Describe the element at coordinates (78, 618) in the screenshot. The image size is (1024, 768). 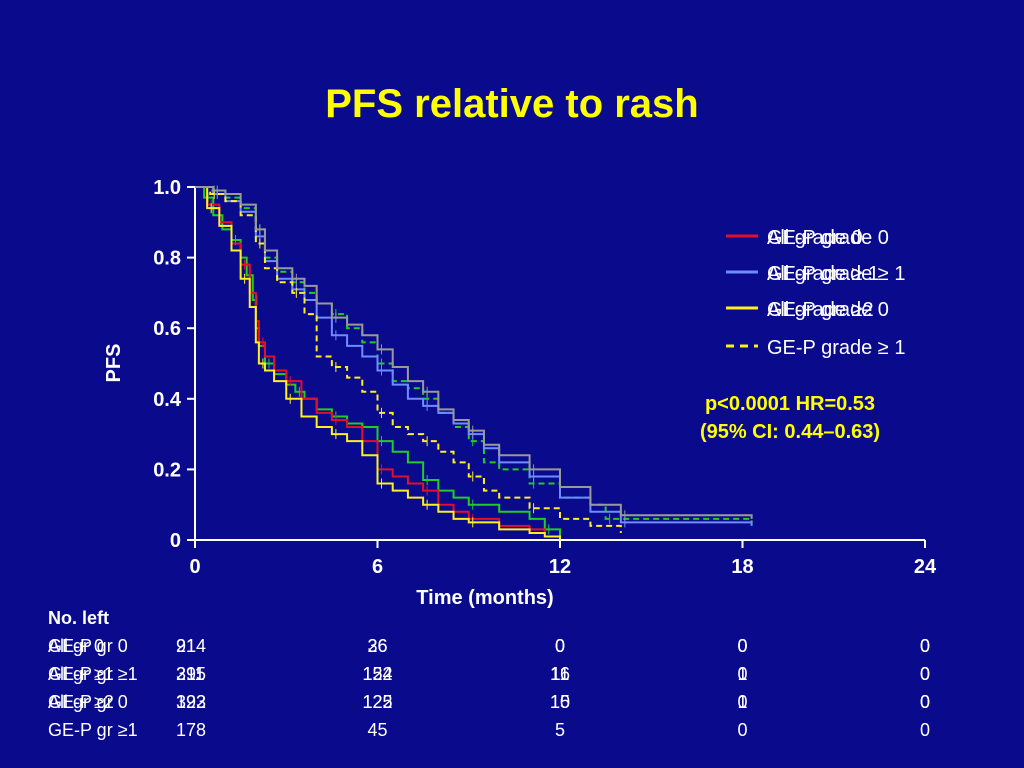
I see `at-risk-title: No. left` at that location.